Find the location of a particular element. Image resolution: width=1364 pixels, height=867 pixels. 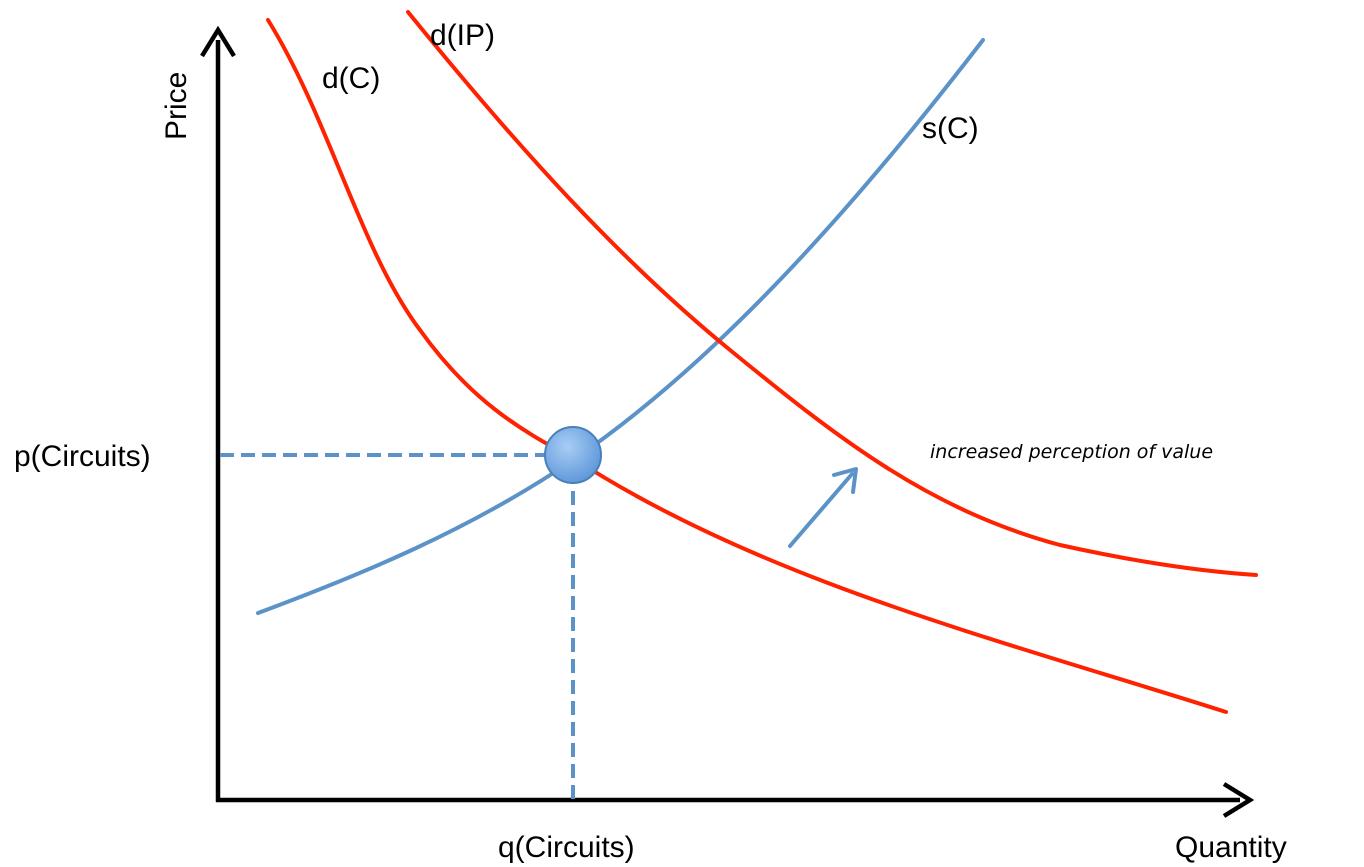

price-equilibrium-label: p(Circuits) is located at coordinates (82, 456).